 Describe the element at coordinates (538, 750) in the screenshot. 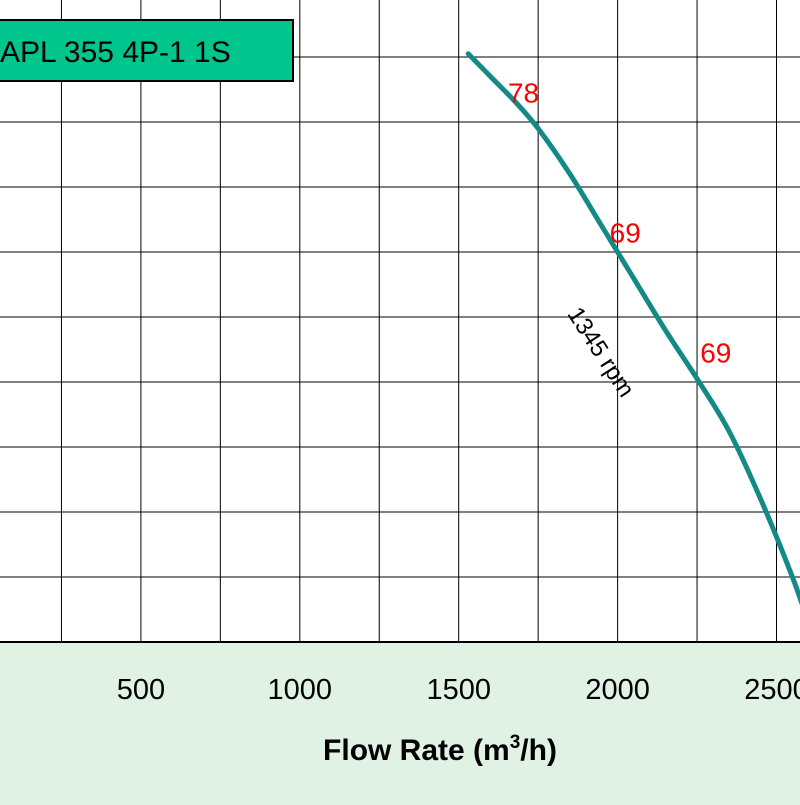

I see `x-axis-title-tail: /h)` at that location.